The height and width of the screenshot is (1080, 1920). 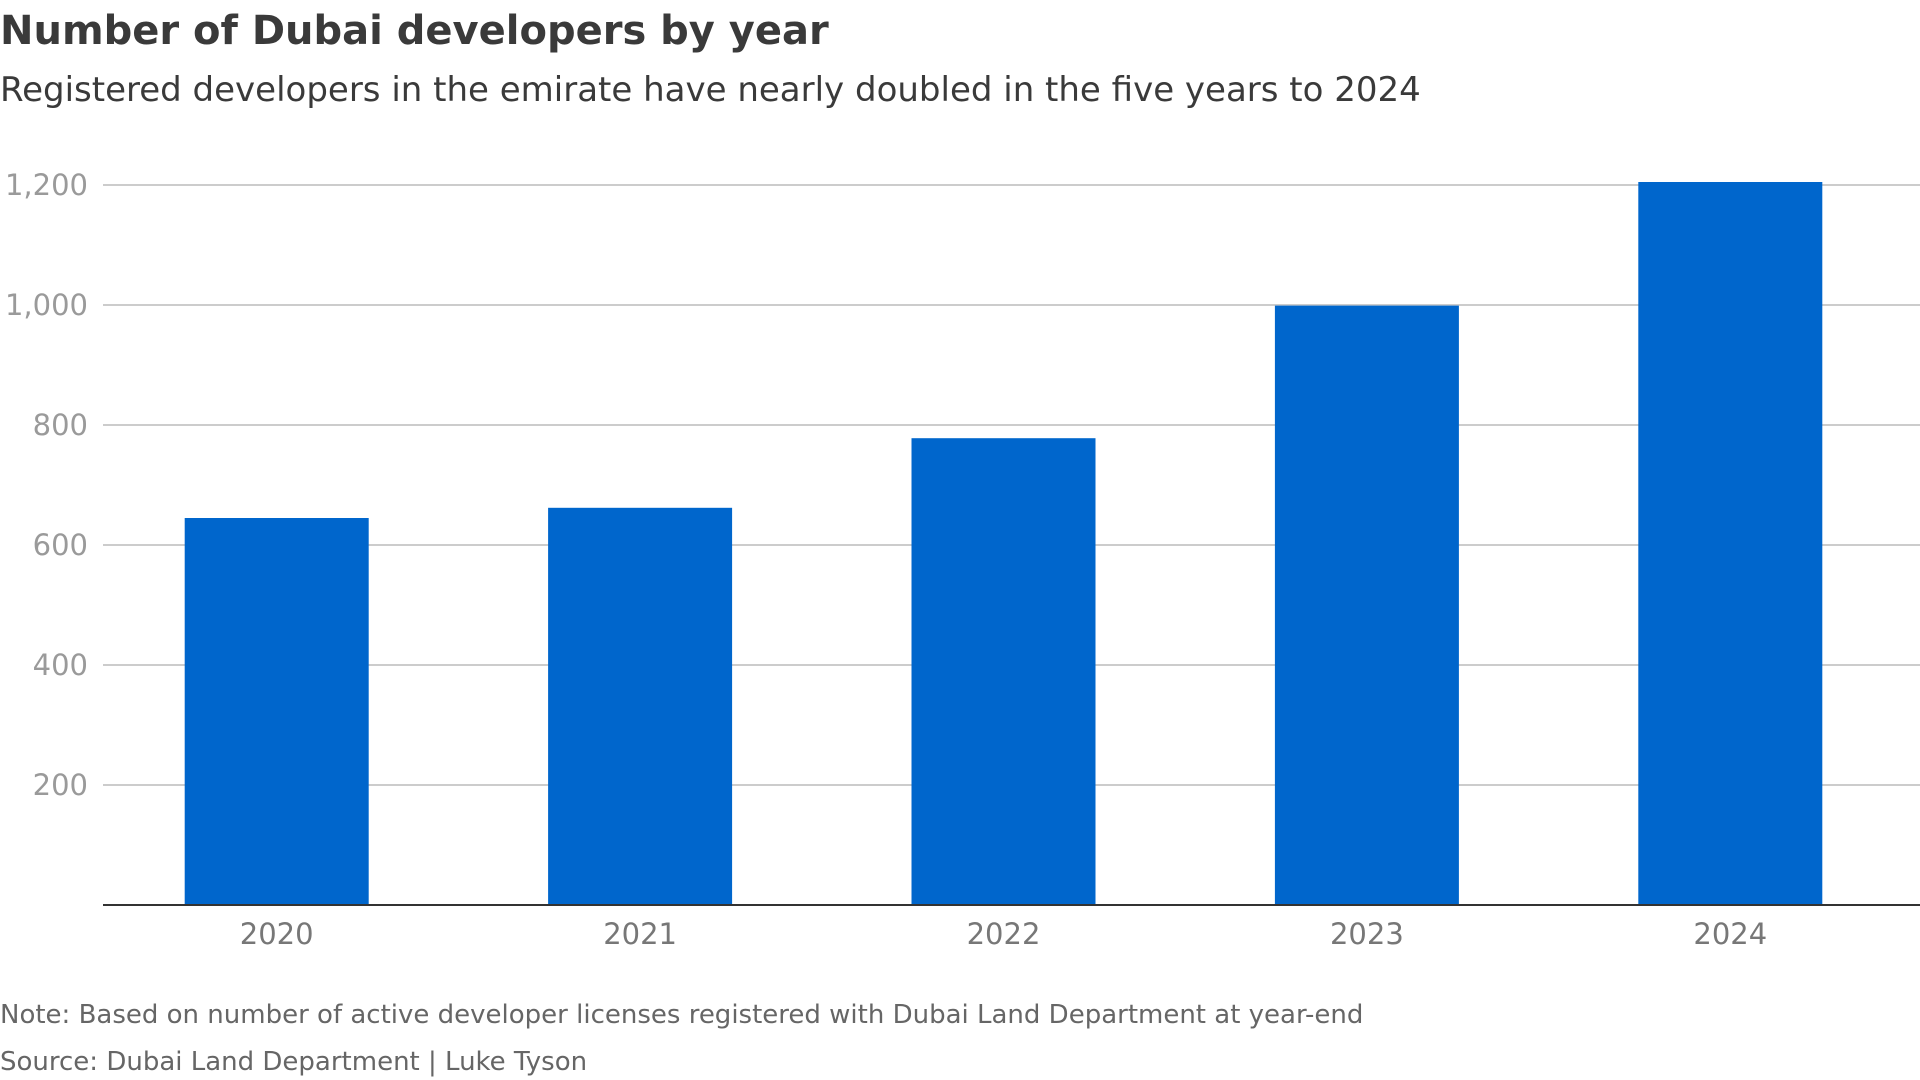 I want to click on y-tick-label: 400, so click(x=60, y=665).